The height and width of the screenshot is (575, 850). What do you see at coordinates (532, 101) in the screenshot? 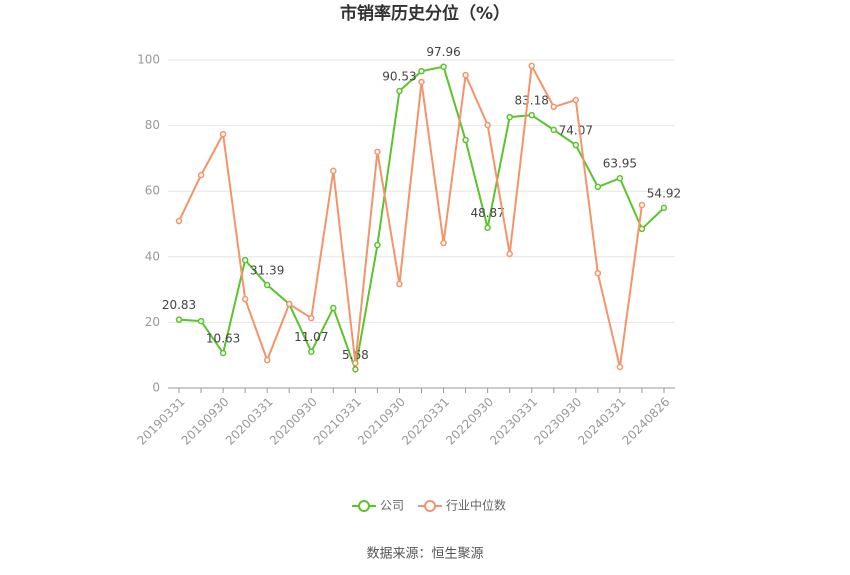
I see `data-label: 83.18` at bounding box center [532, 101].